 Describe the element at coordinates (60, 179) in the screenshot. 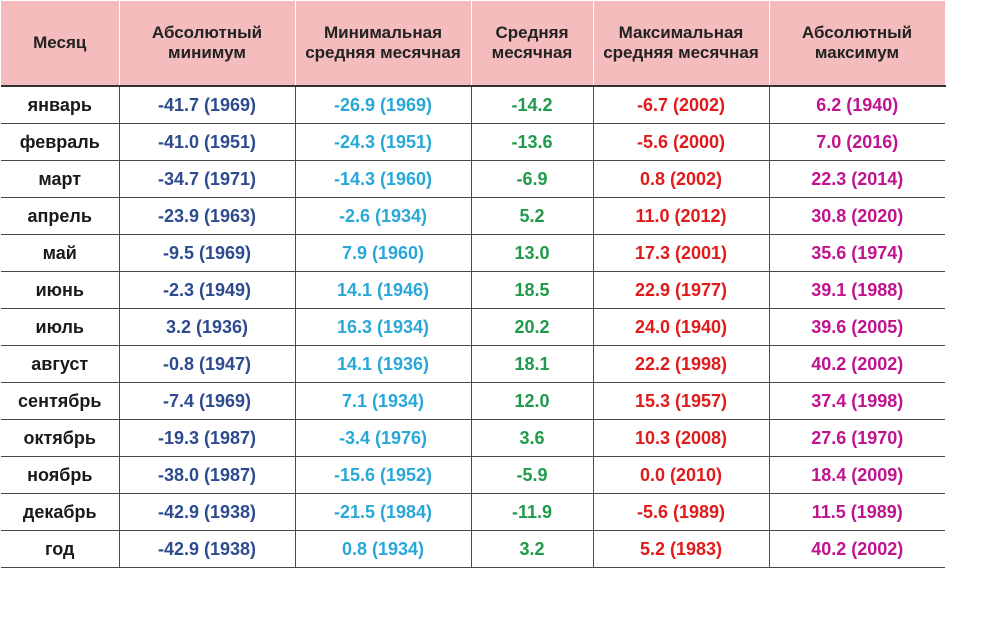

I see `month-cell: март` at that location.